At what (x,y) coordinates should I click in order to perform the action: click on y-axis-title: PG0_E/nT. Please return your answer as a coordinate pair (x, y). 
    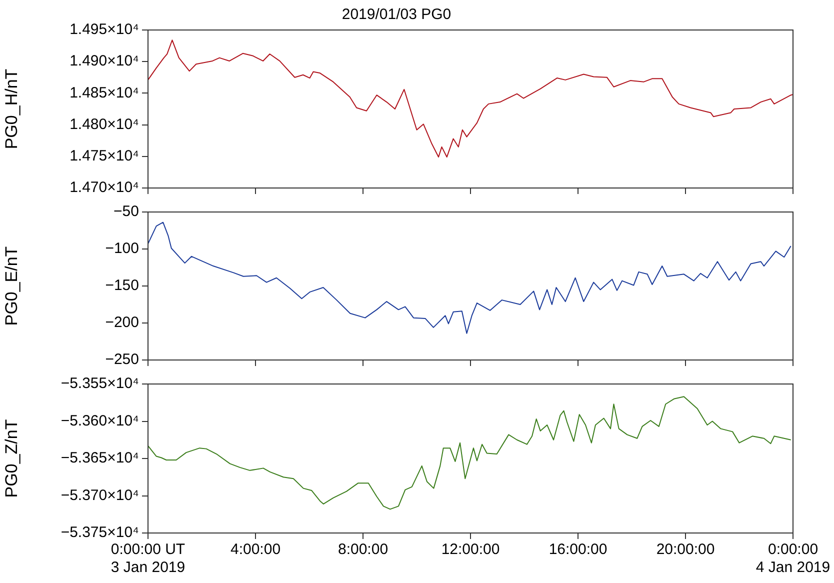
    Looking at the image, I should click on (11, 286).